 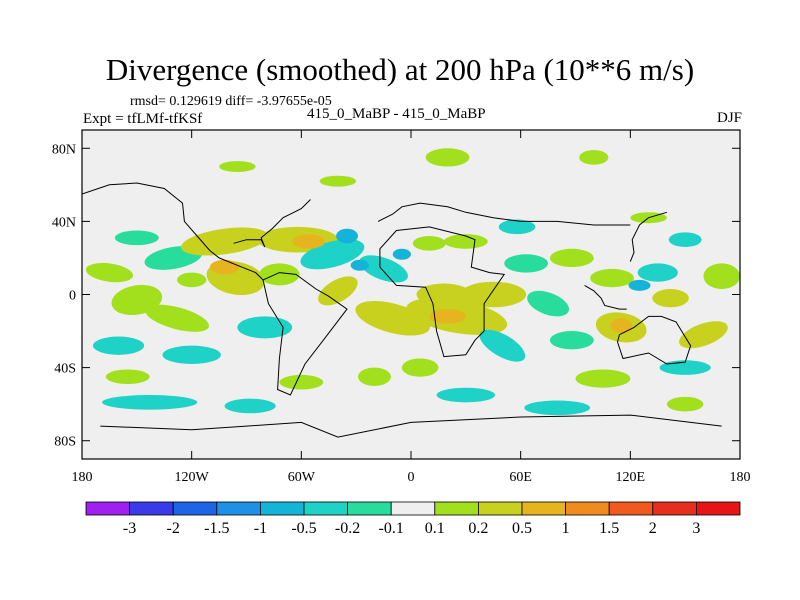 I want to click on rmsd-diff-stats: rmsd= 0.129619 diff= -3.97655e-05, so click(x=231, y=101).